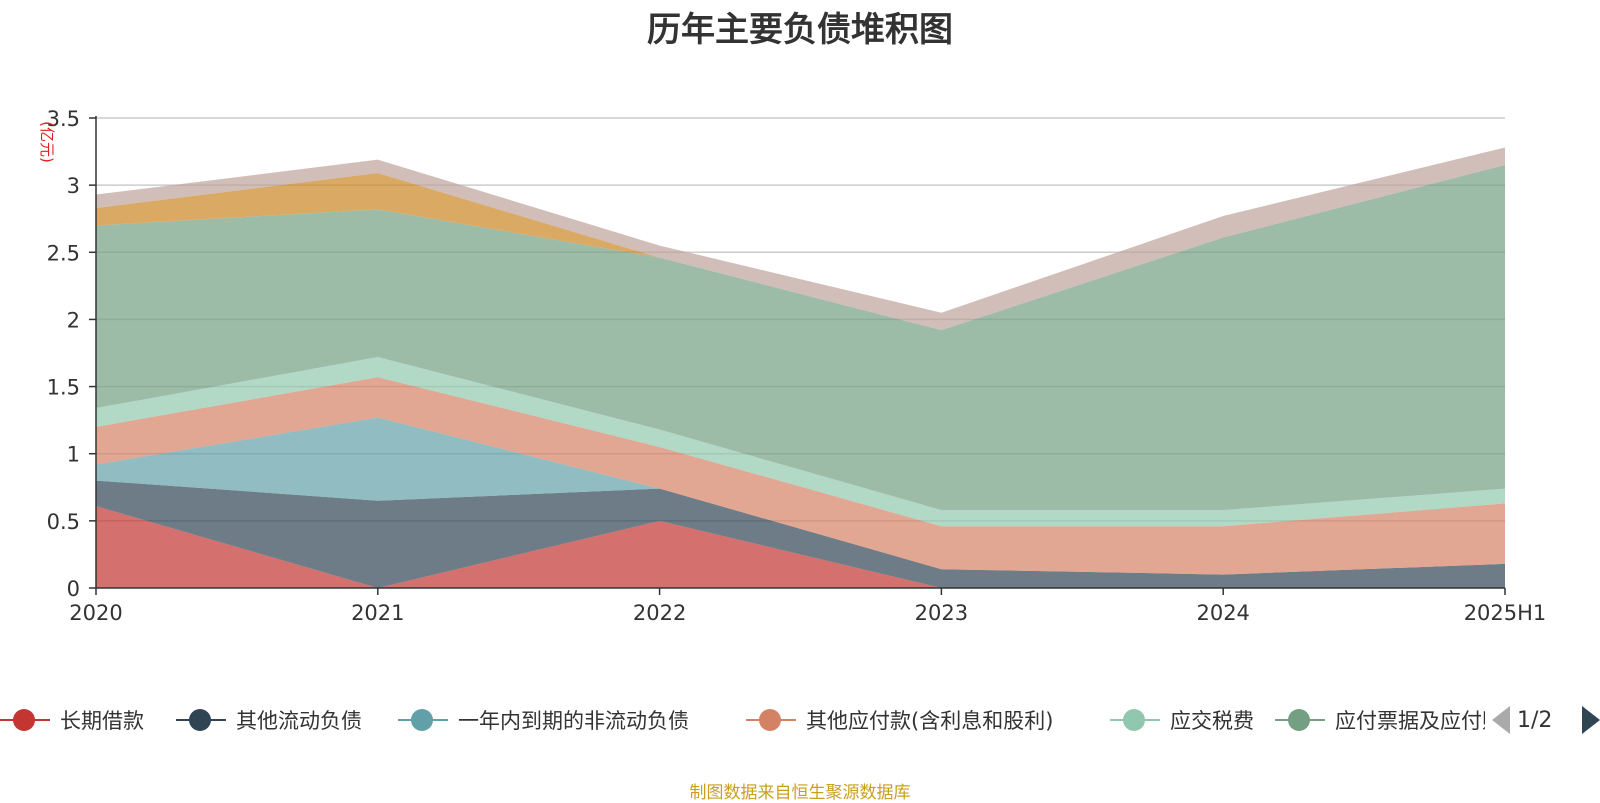  I want to click on y-tick-label: 1, so click(73, 455).